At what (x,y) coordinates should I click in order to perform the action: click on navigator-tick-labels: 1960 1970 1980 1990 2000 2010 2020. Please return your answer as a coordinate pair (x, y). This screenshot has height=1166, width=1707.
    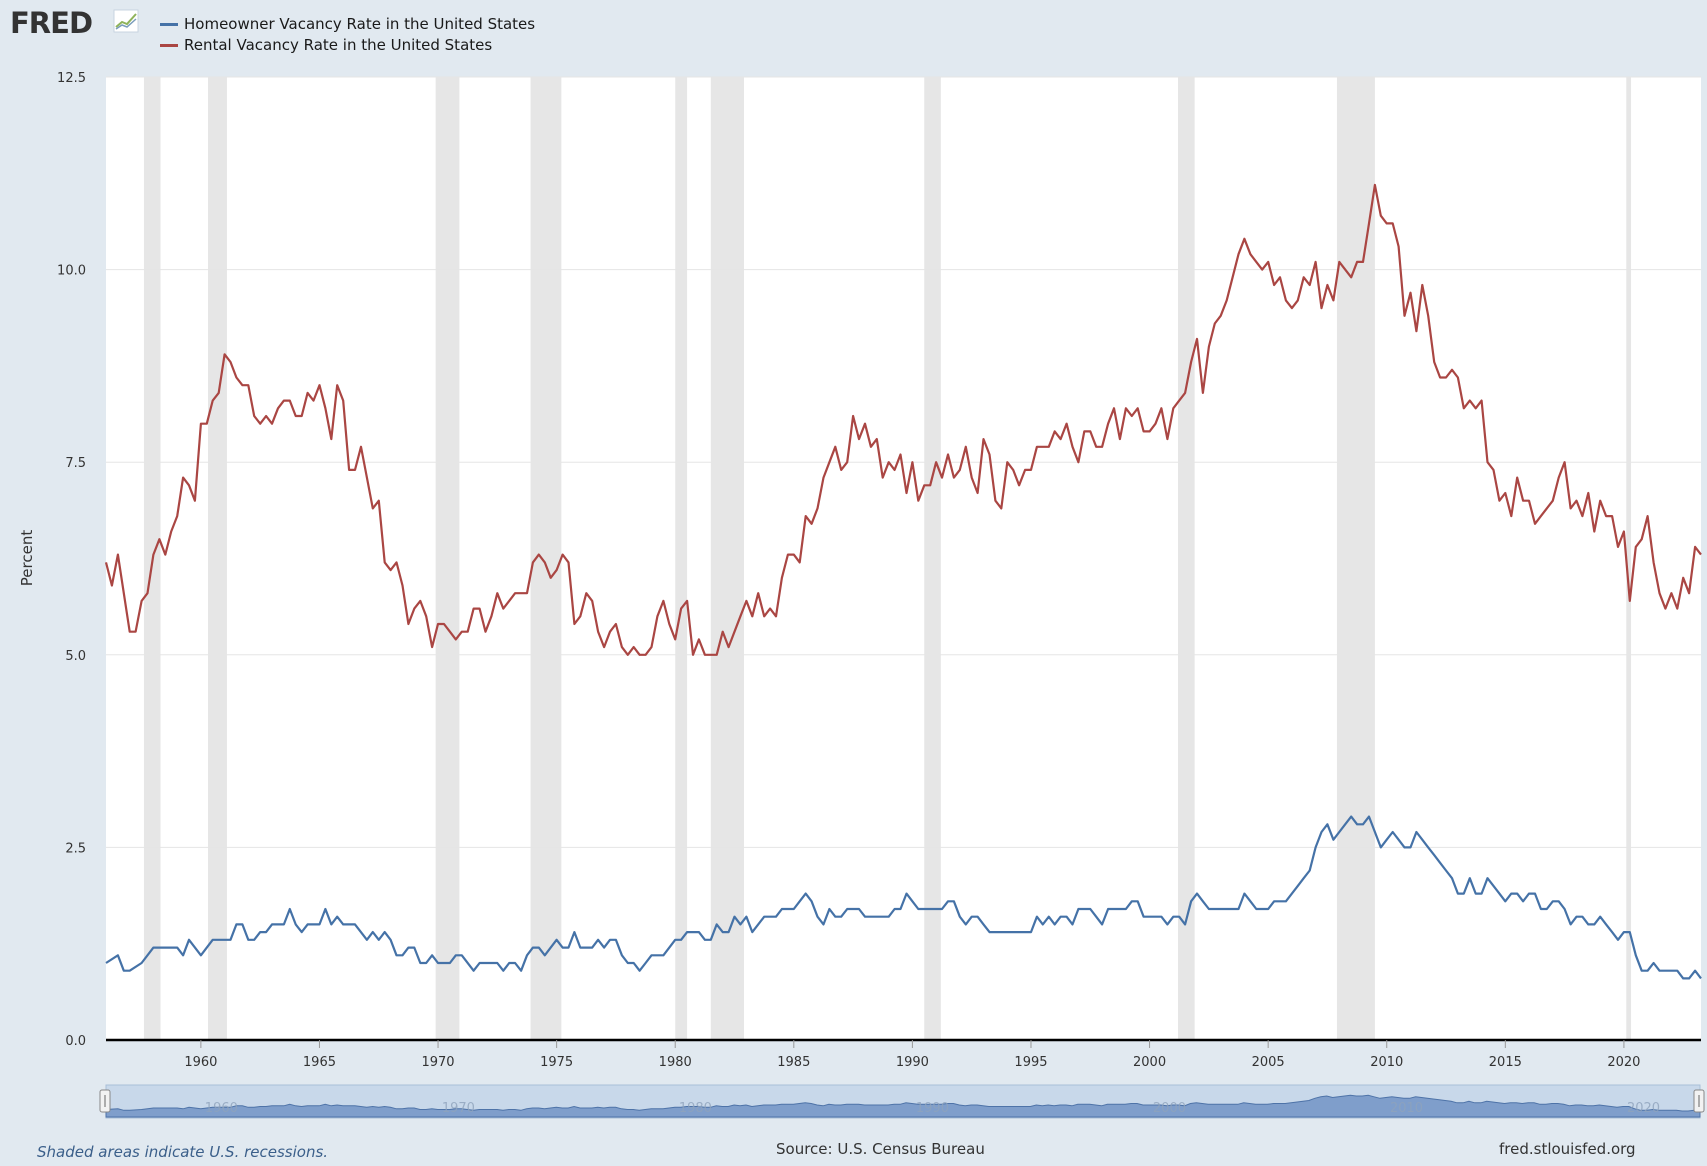
    Looking at the image, I should click on (932, 1108).